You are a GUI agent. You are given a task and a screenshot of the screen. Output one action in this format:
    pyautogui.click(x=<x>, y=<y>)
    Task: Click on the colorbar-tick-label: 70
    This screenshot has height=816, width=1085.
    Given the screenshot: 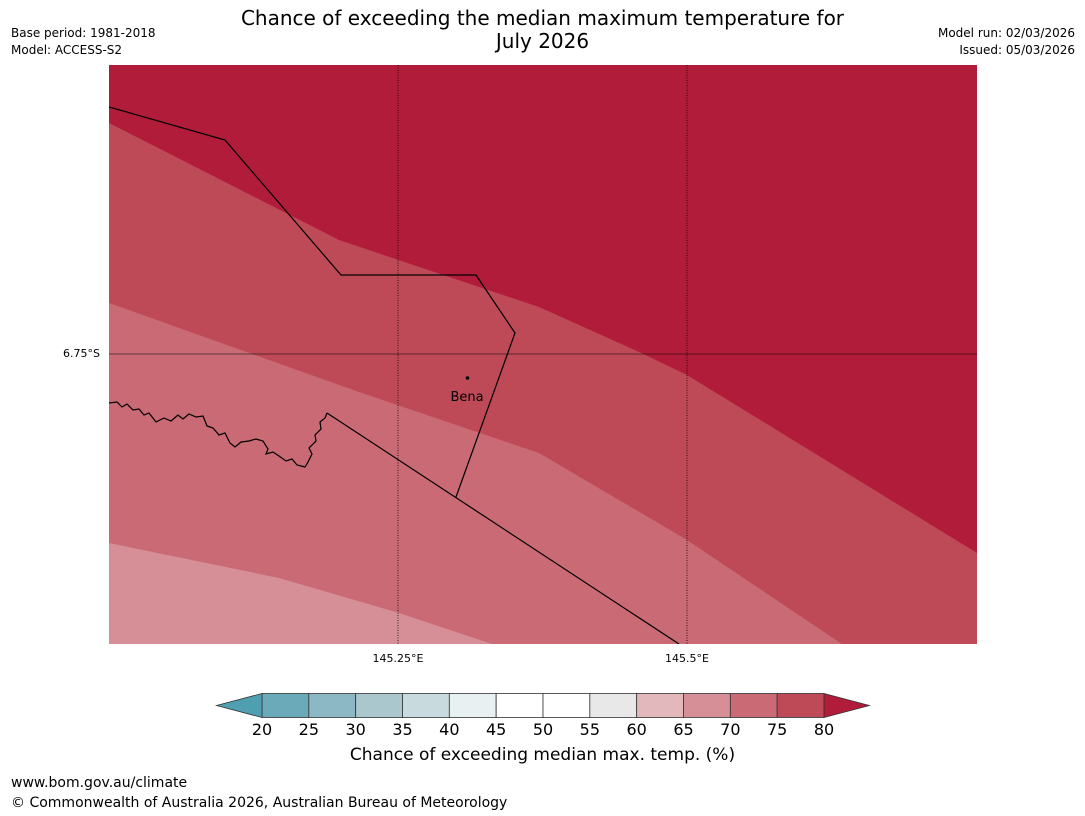 What is the action you would take?
    pyautogui.click(x=730, y=729)
    